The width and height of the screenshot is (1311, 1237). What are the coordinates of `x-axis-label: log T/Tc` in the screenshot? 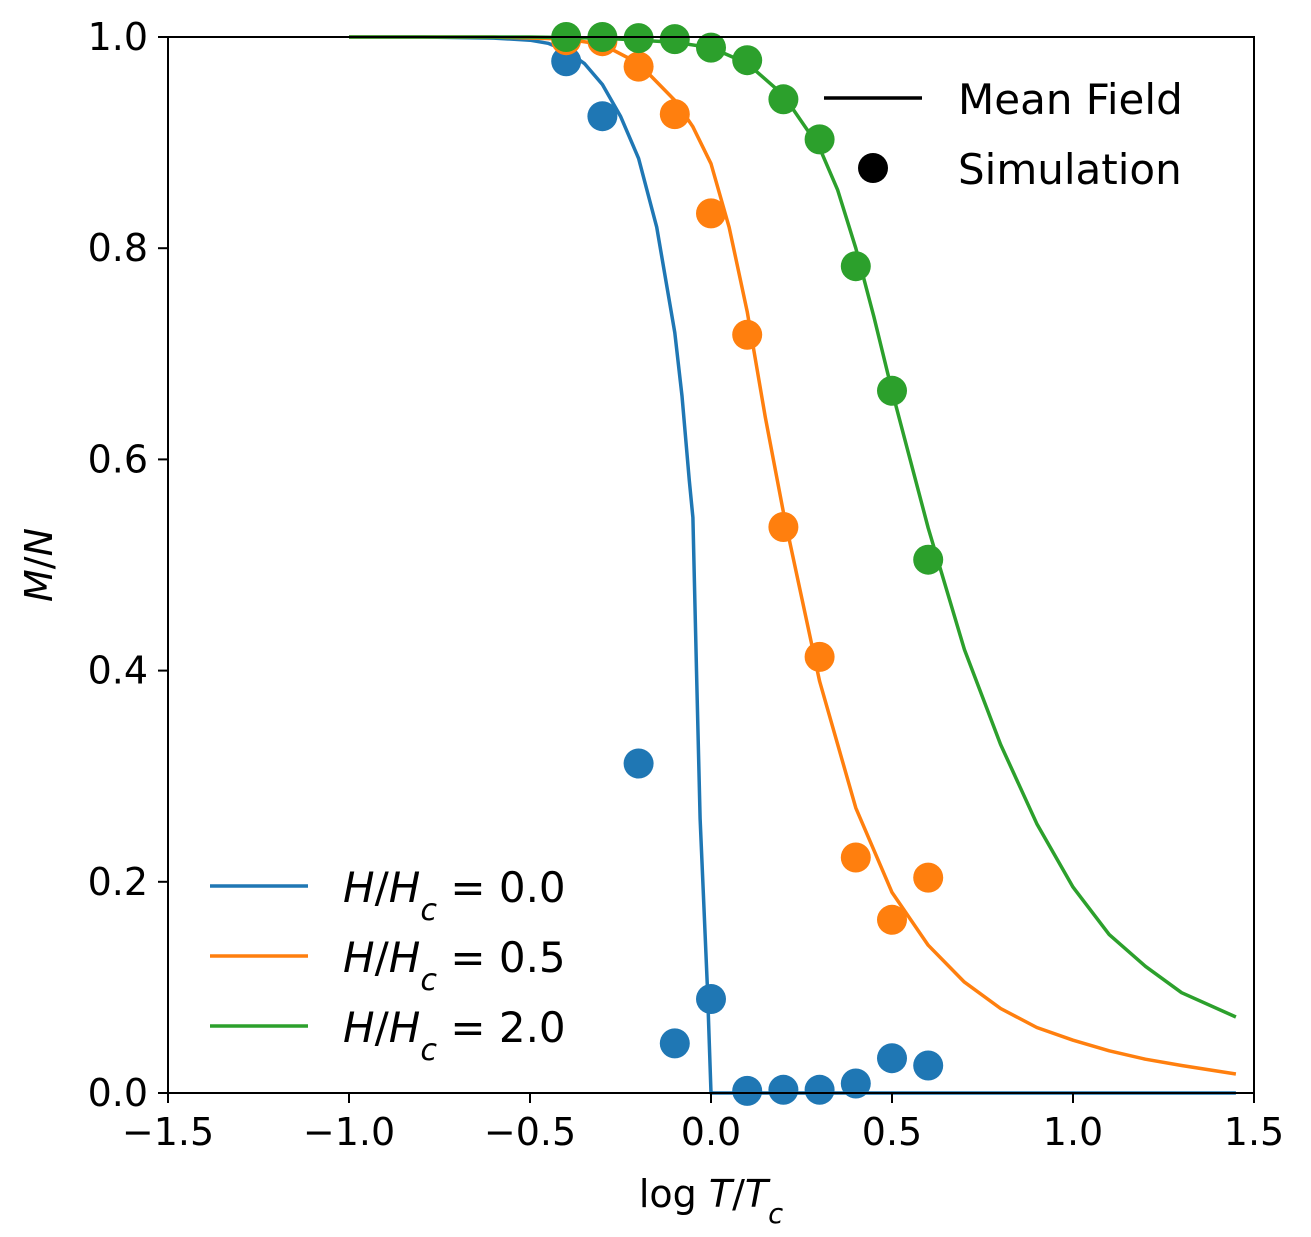 It's located at (711, 1201).